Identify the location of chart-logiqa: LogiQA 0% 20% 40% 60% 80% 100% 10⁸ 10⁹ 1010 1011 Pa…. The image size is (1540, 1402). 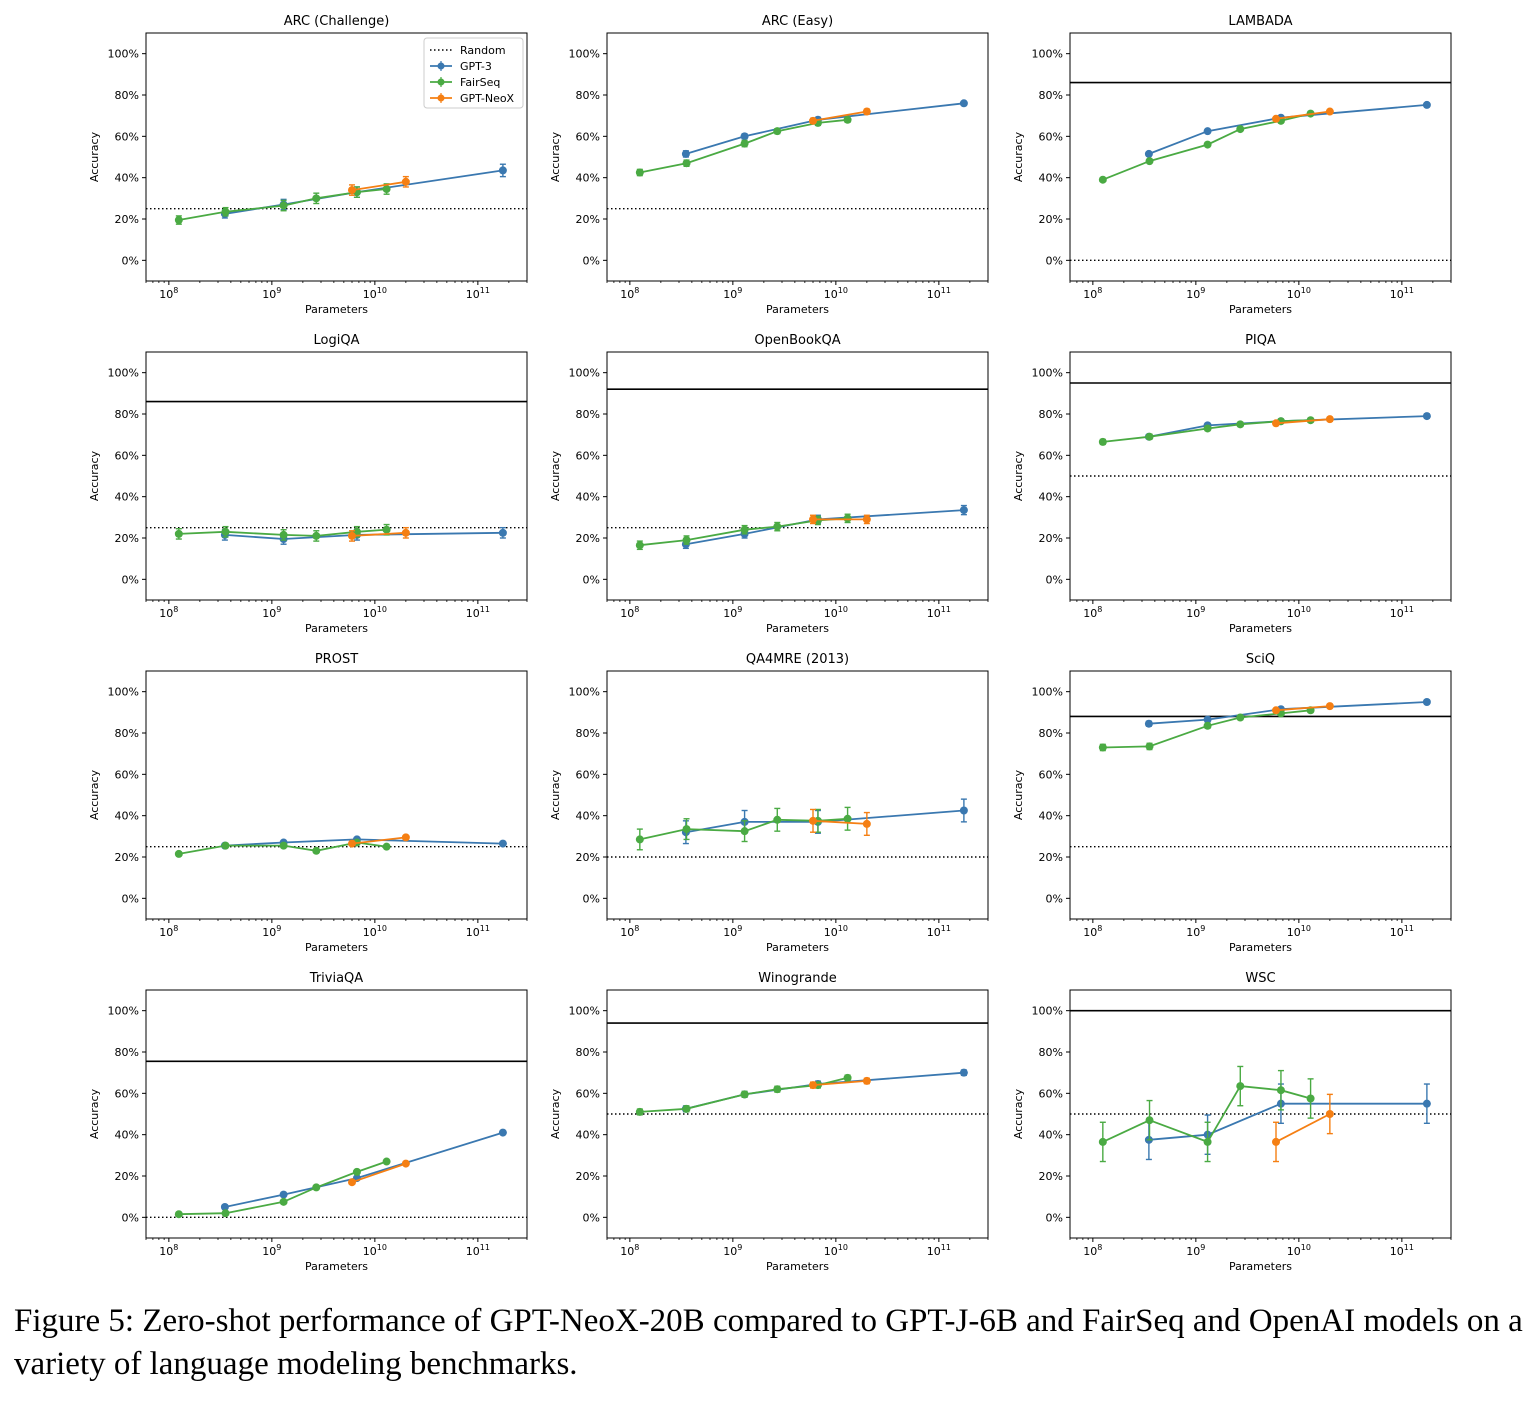
(308, 484).